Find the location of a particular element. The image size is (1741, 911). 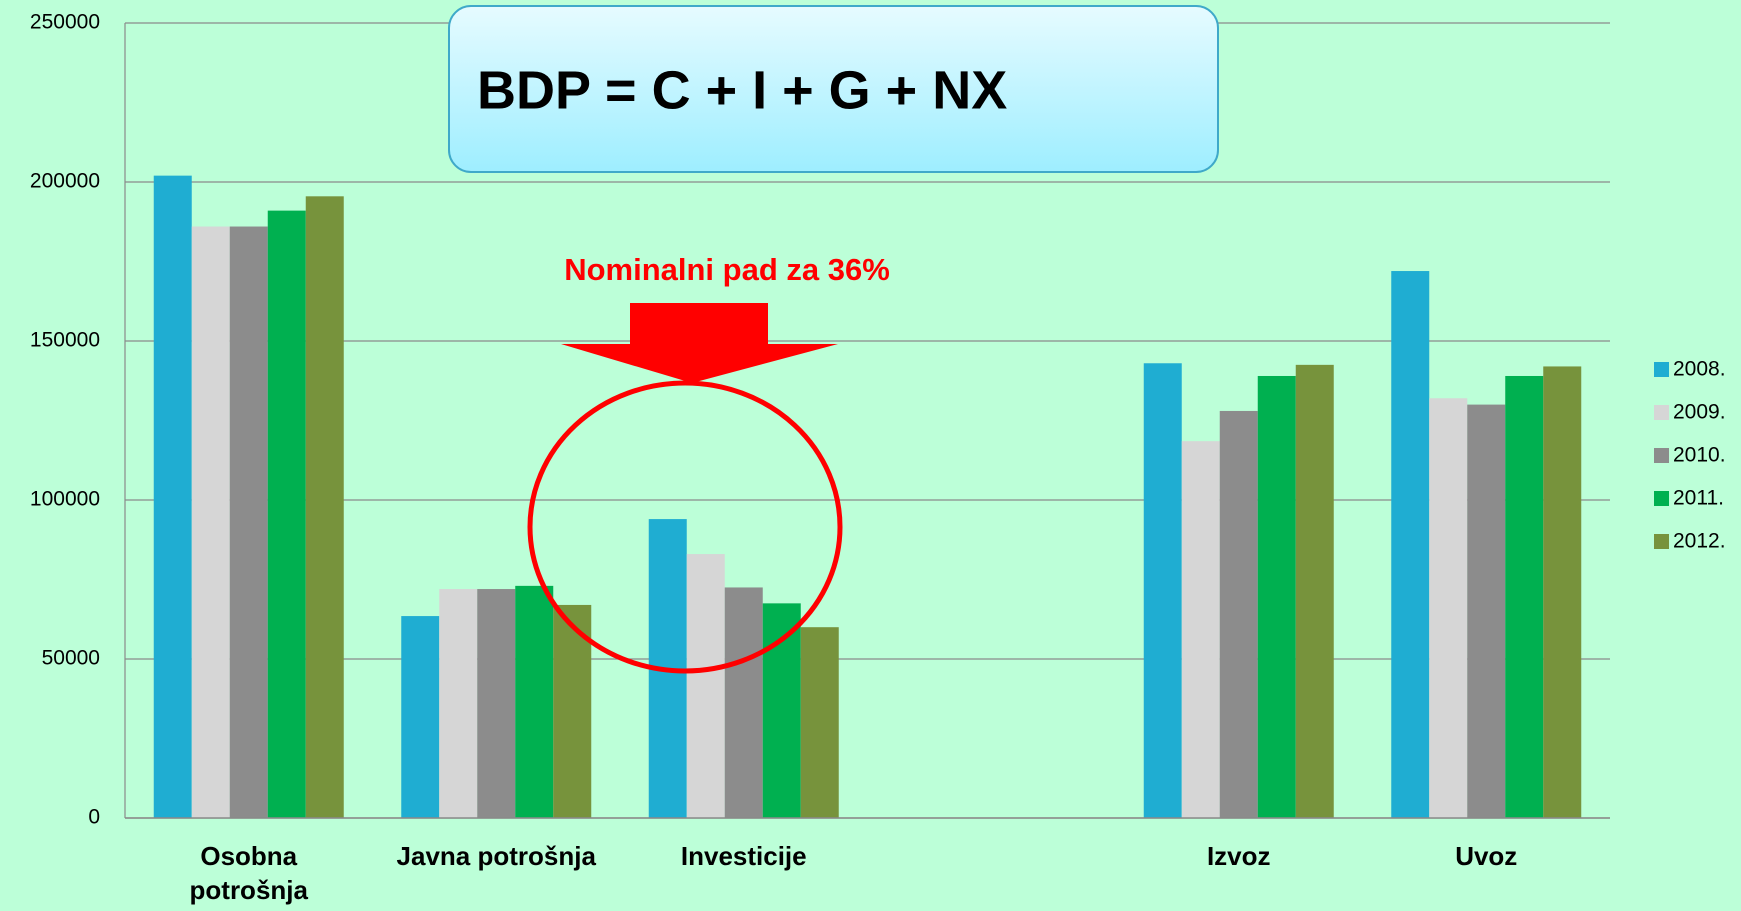

legend-label: 2008. is located at coordinates (1699, 369).